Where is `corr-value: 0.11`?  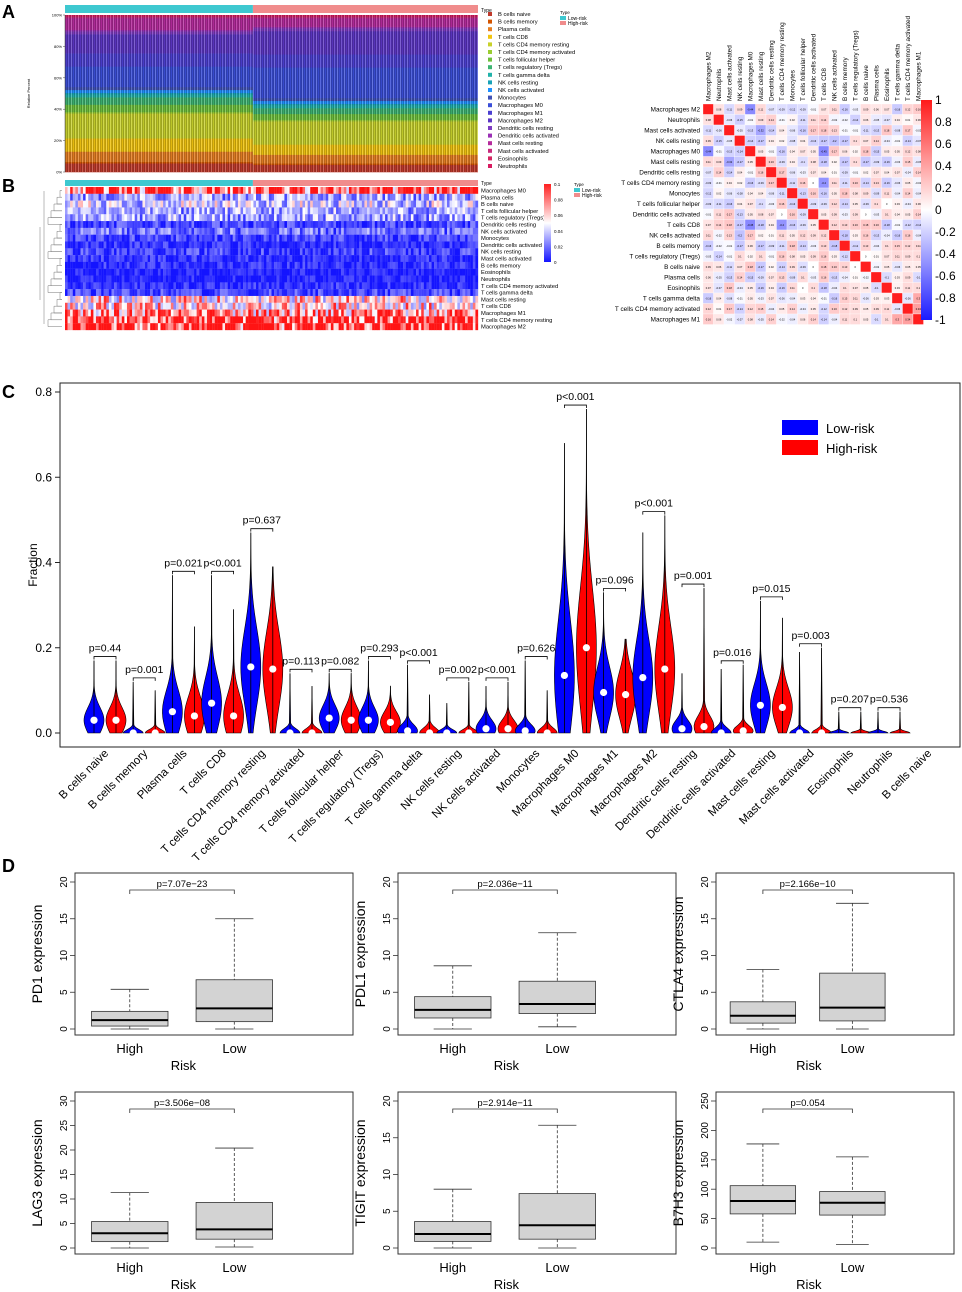 corr-value: 0.11 is located at coordinates (855, 298).